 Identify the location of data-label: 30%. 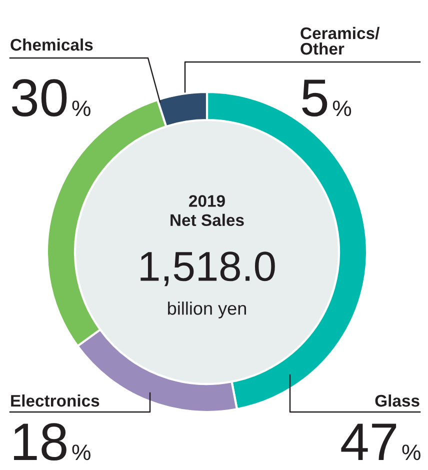
(51, 98).